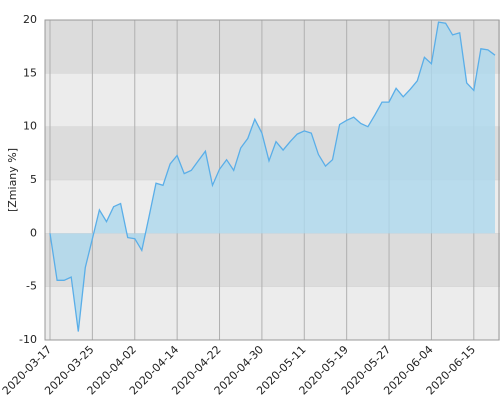  I want to click on y-tick-label: 5, so click(33, 179).